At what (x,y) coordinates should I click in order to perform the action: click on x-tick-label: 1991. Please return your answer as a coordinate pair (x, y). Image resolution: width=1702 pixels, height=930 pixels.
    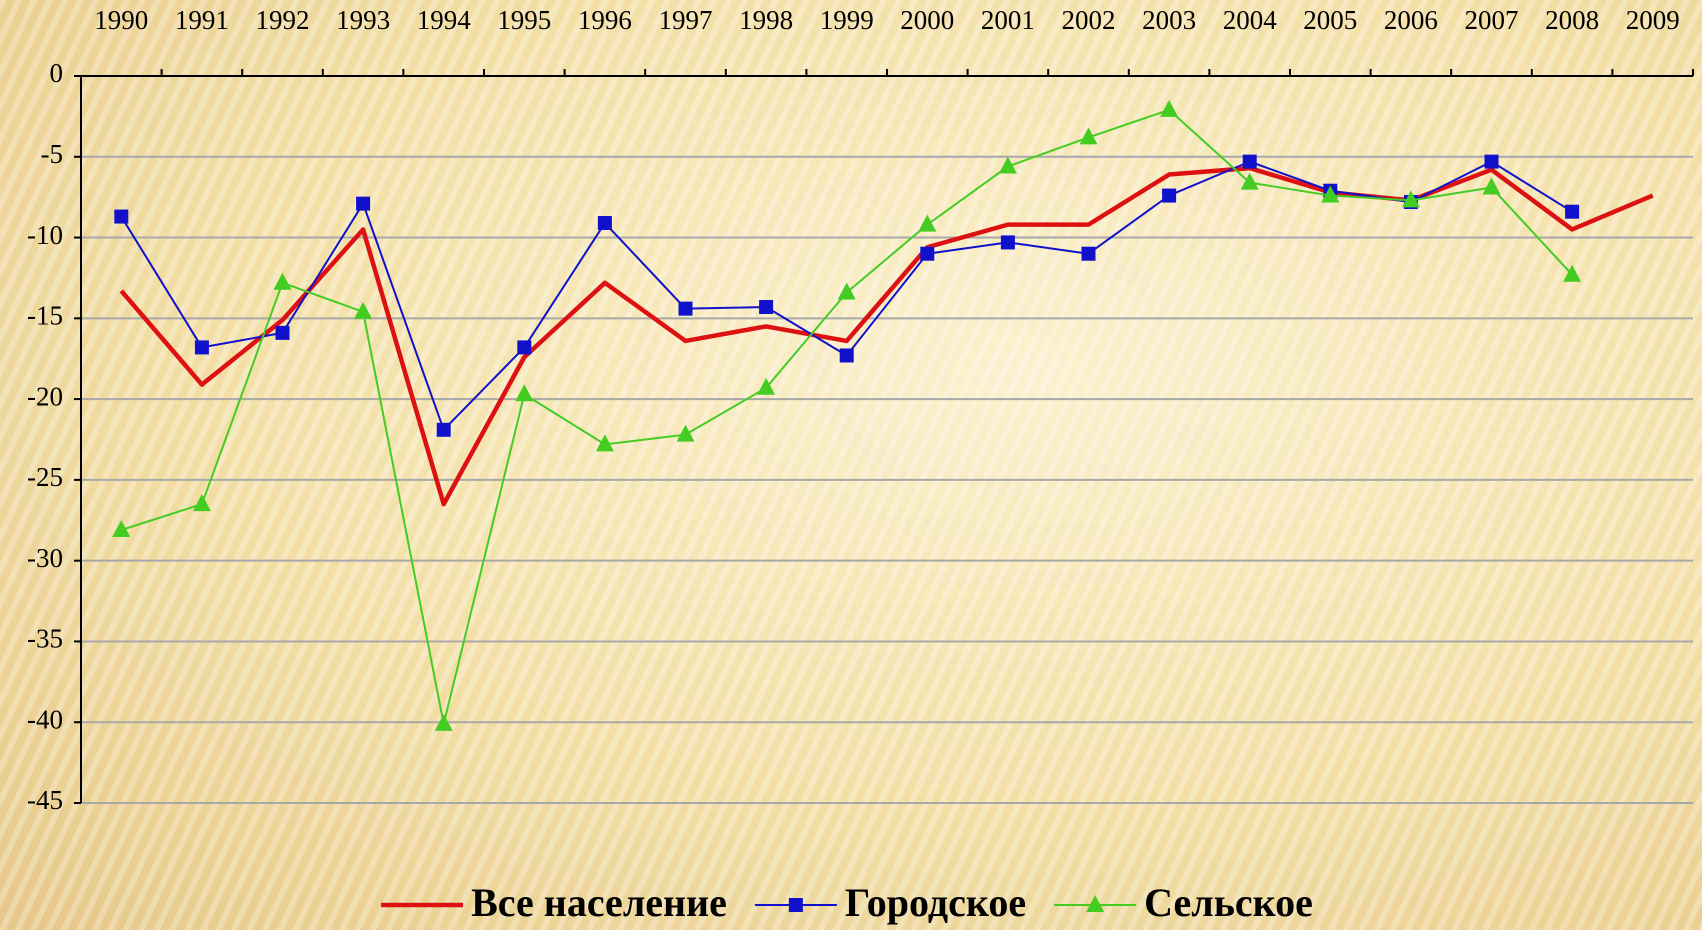
    Looking at the image, I should click on (202, 20).